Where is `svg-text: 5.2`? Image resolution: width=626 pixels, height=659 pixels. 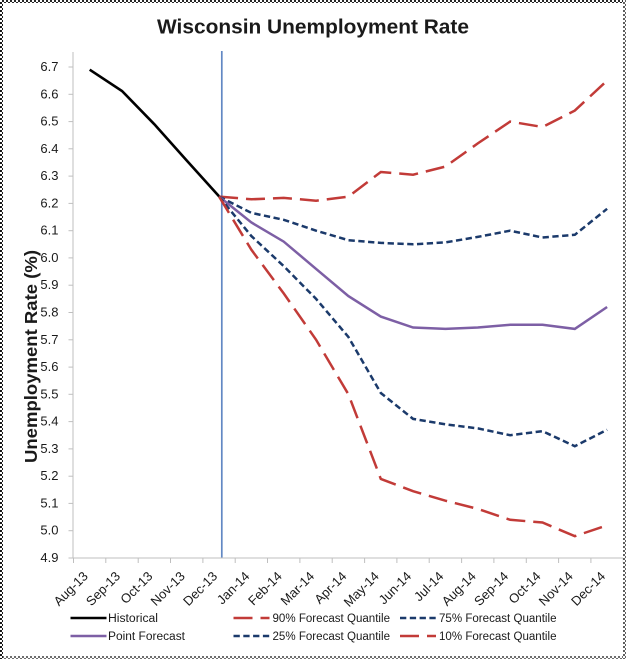 svg-text: 5.2 is located at coordinates (49, 475).